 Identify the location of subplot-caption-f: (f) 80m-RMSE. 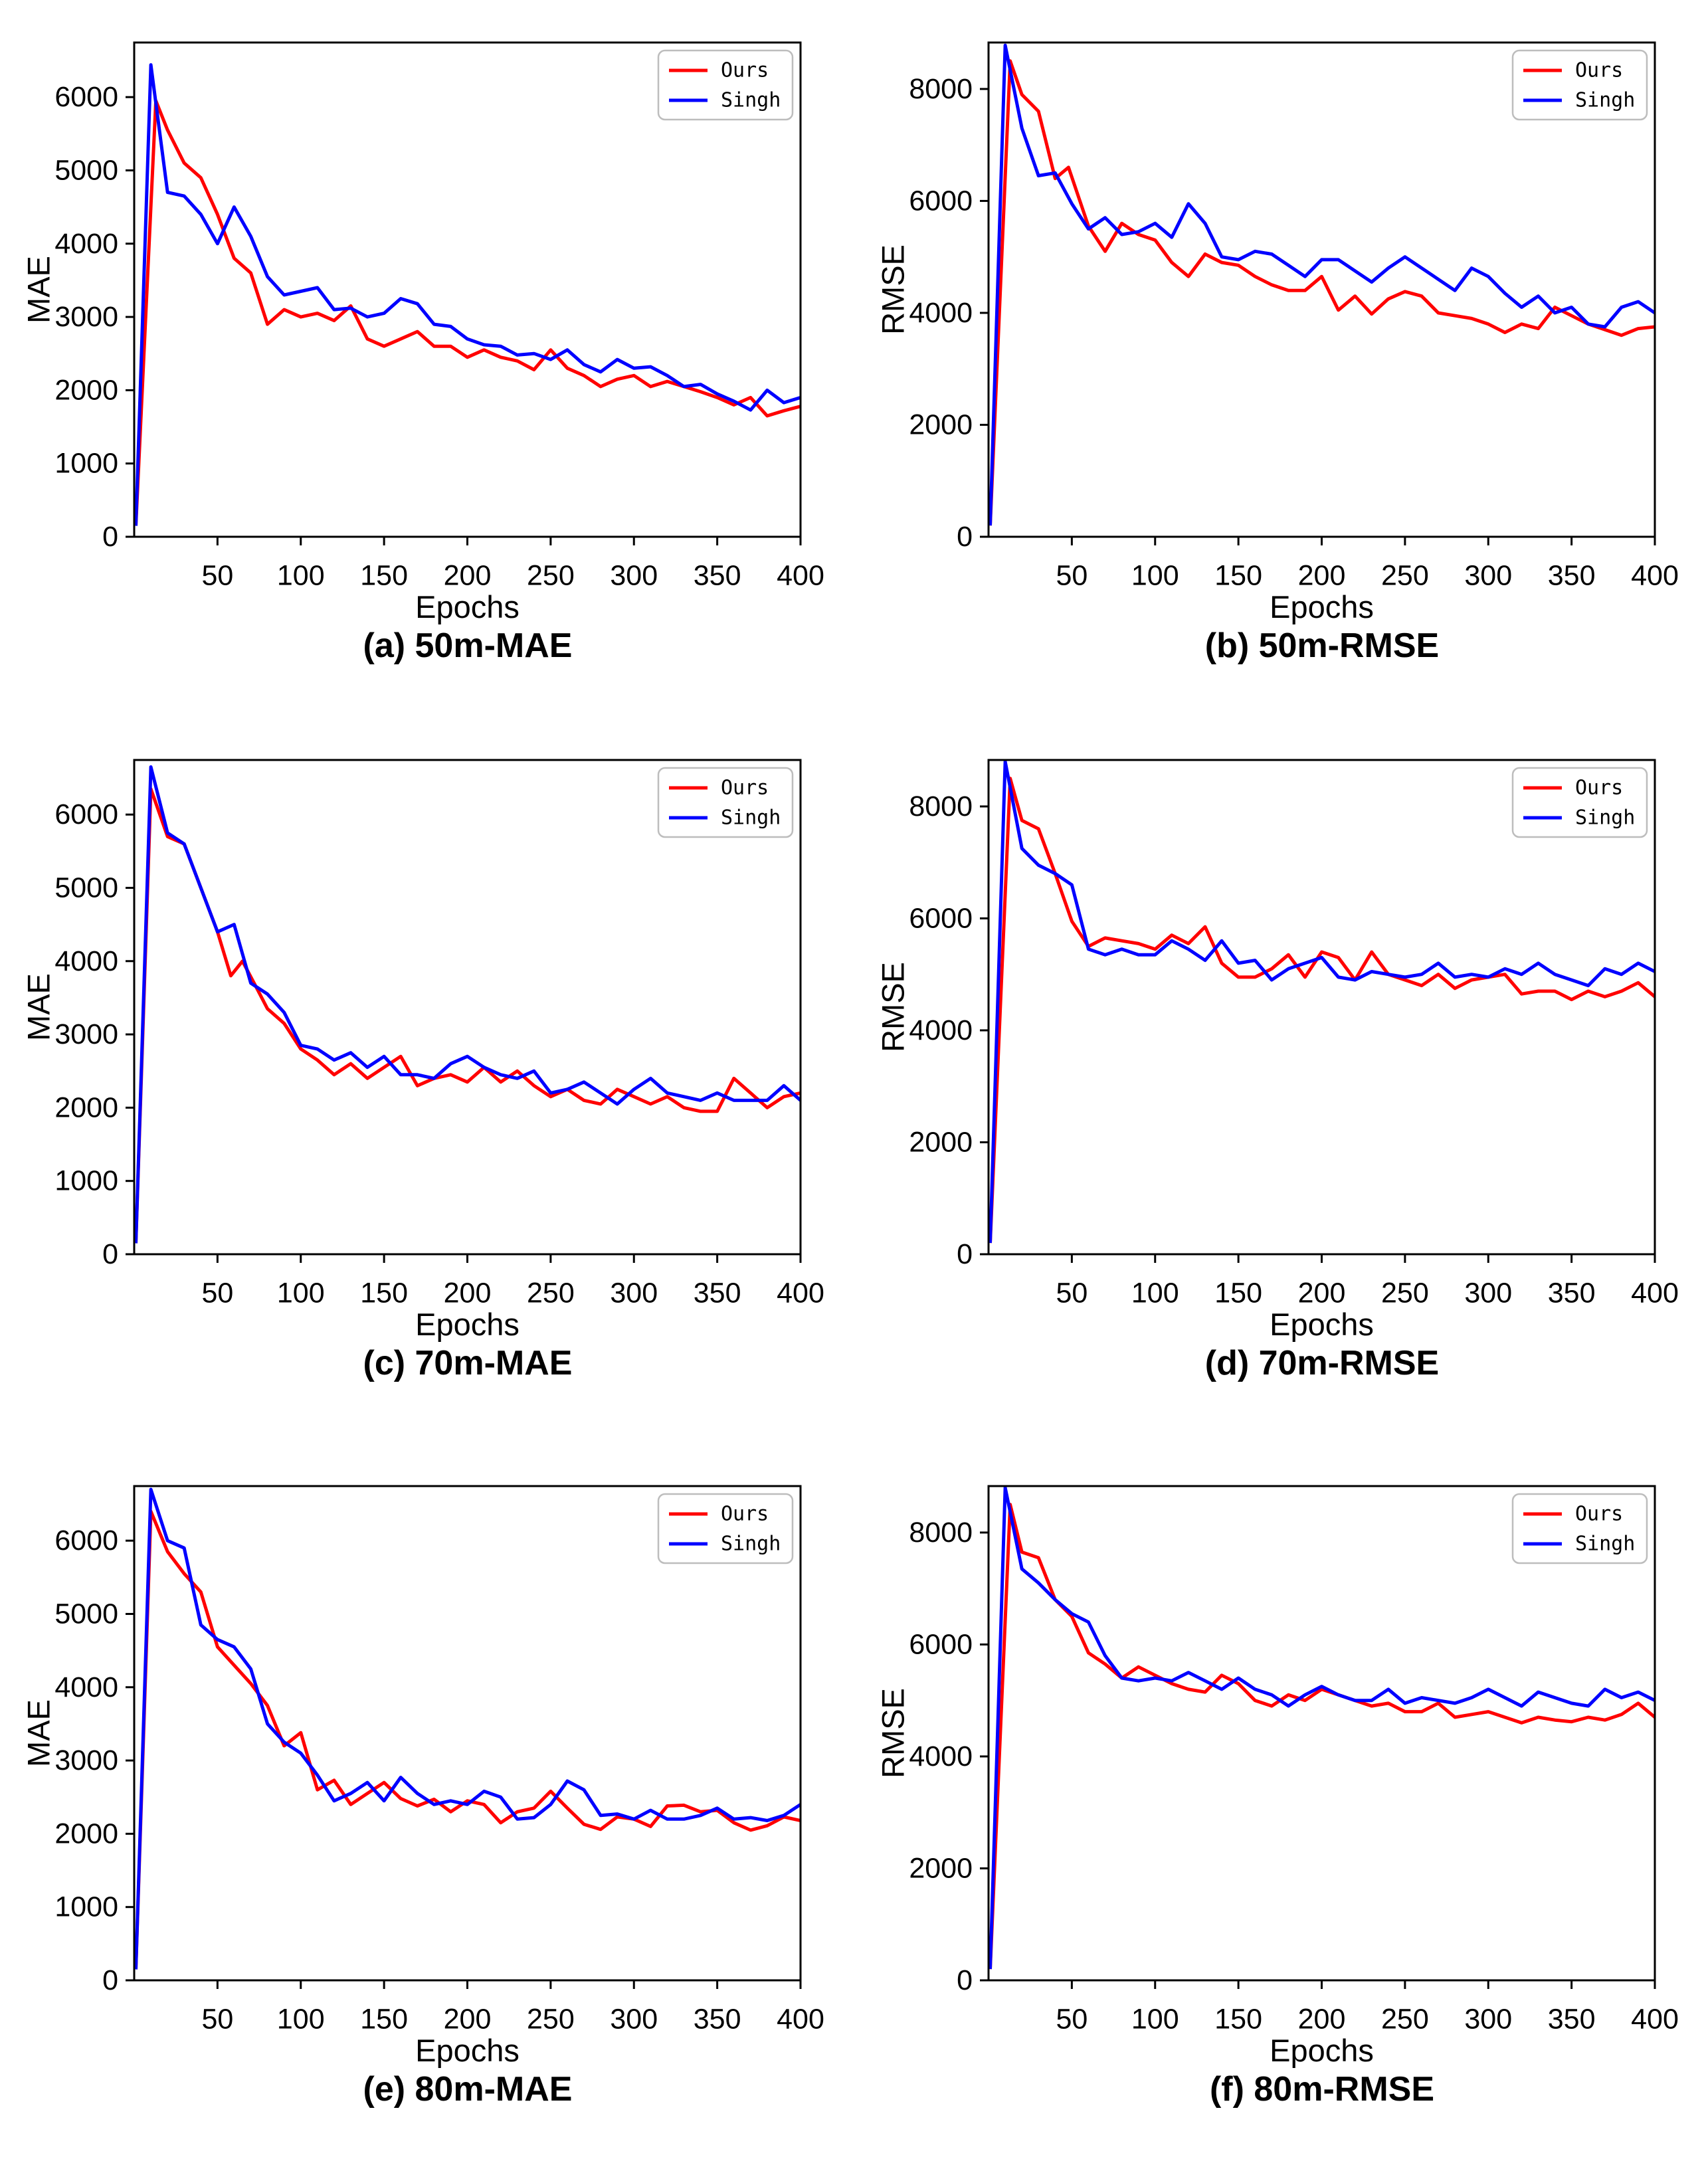
(1322, 2089).